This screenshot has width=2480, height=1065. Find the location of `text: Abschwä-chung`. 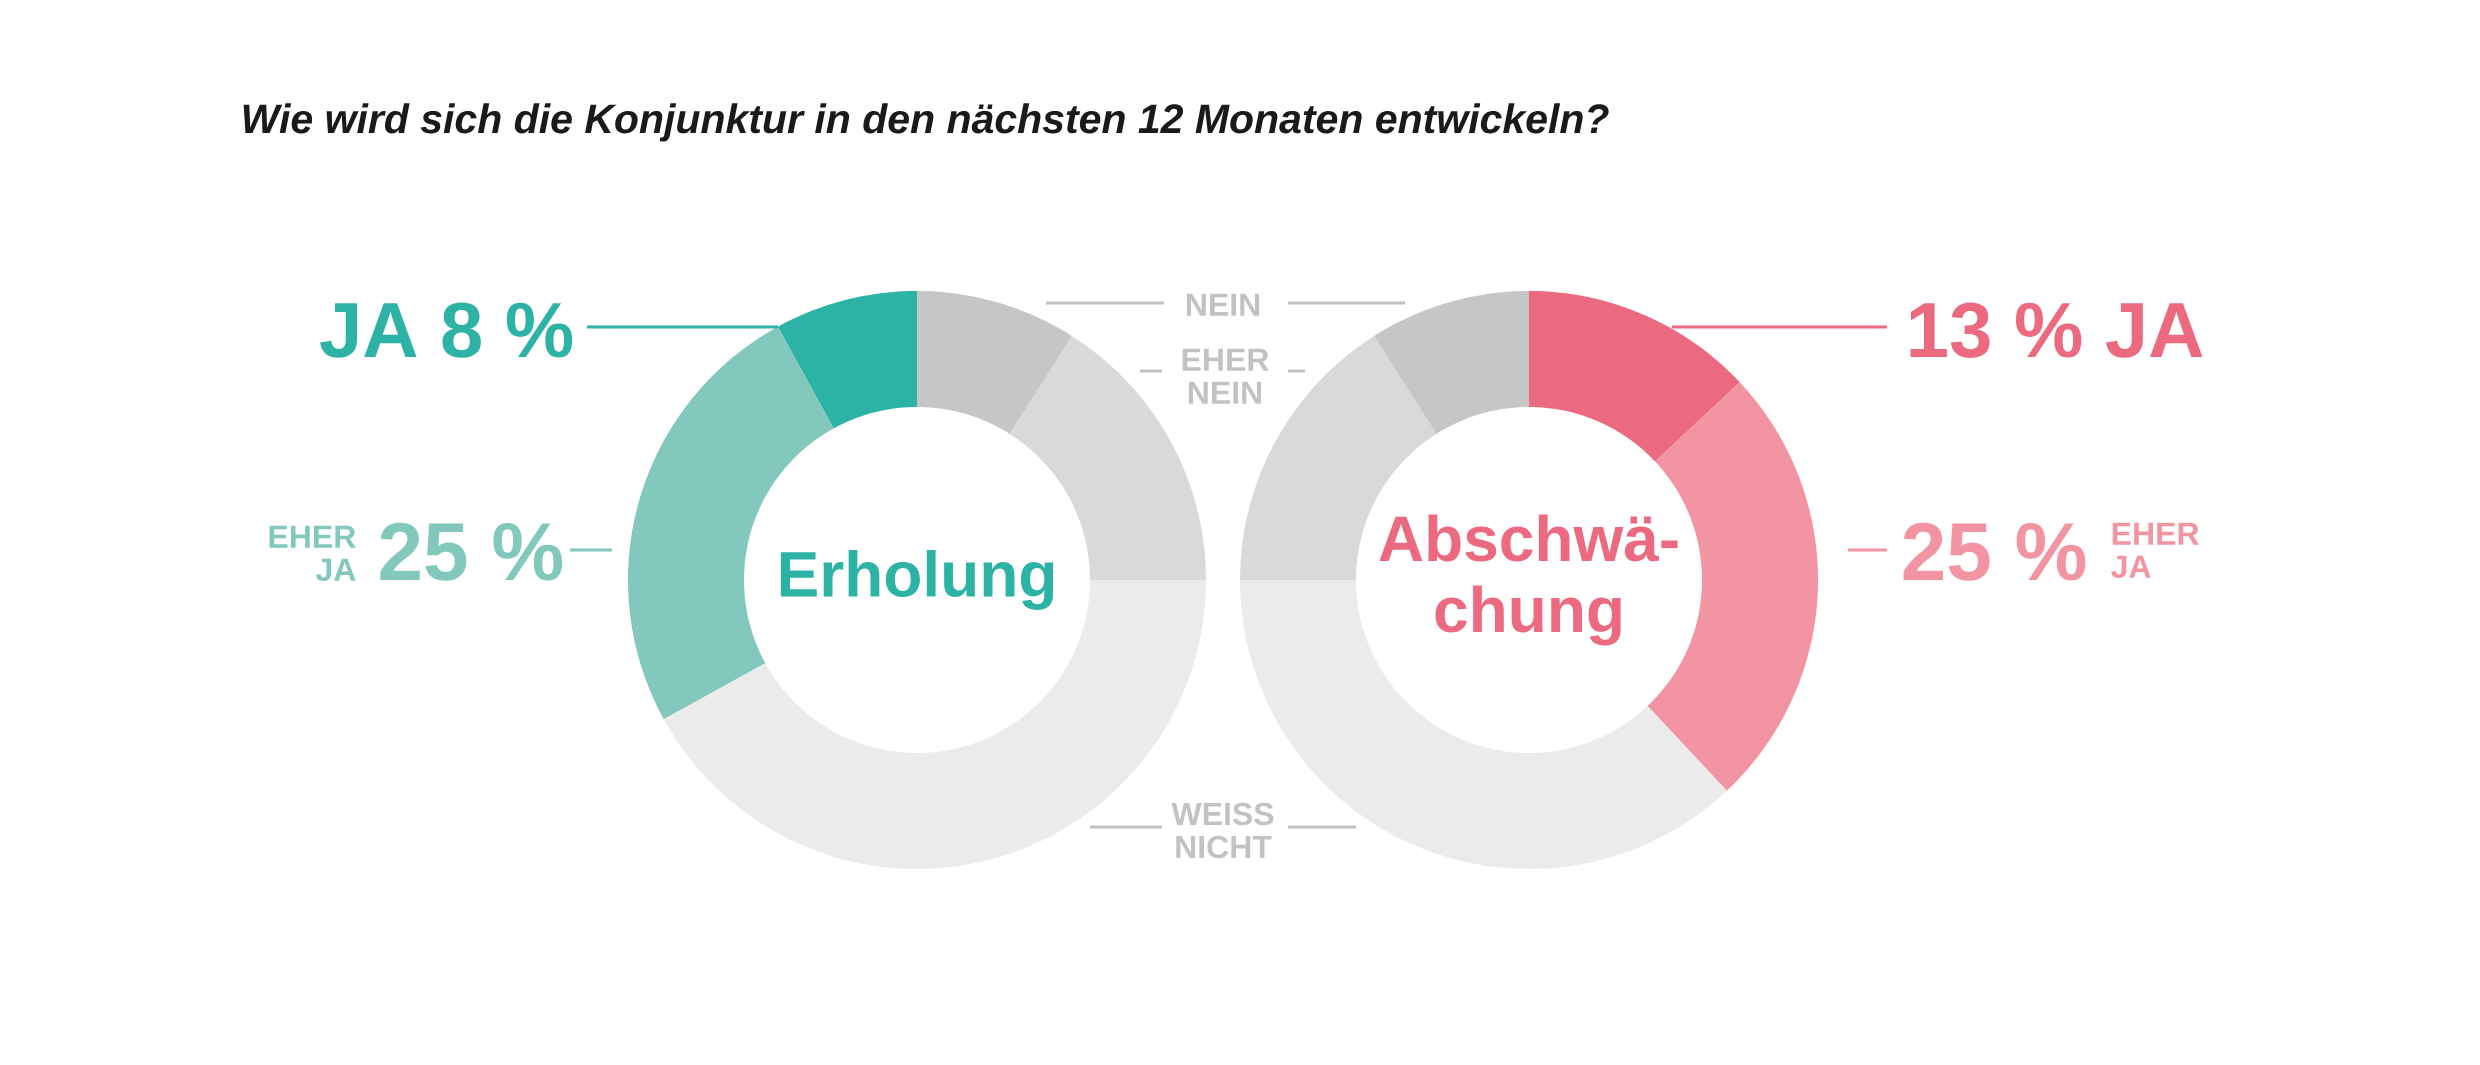

text: Abschwä-chung is located at coordinates (1528, 580).